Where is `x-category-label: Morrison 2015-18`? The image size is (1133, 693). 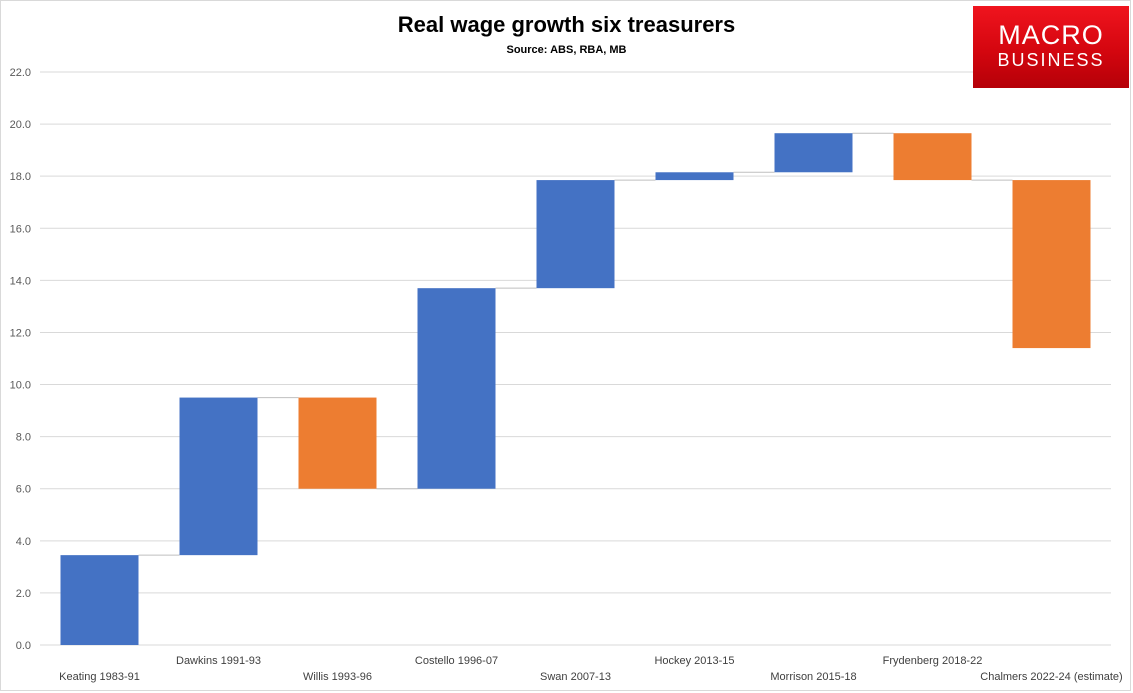
x-category-label: Morrison 2015-18 is located at coordinates (813, 677).